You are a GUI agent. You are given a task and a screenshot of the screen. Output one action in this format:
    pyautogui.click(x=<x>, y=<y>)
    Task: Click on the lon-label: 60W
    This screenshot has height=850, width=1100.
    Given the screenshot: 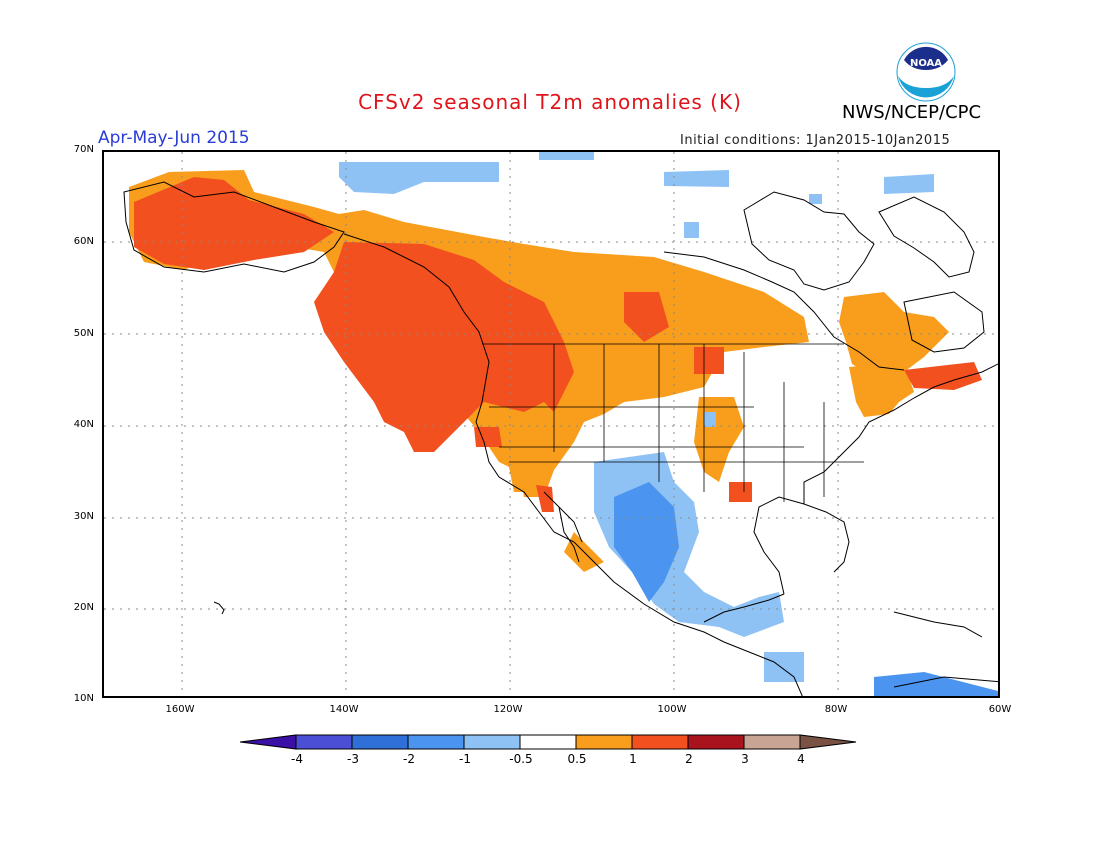 What is the action you would take?
    pyautogui.click(x=1000, y=709)
    